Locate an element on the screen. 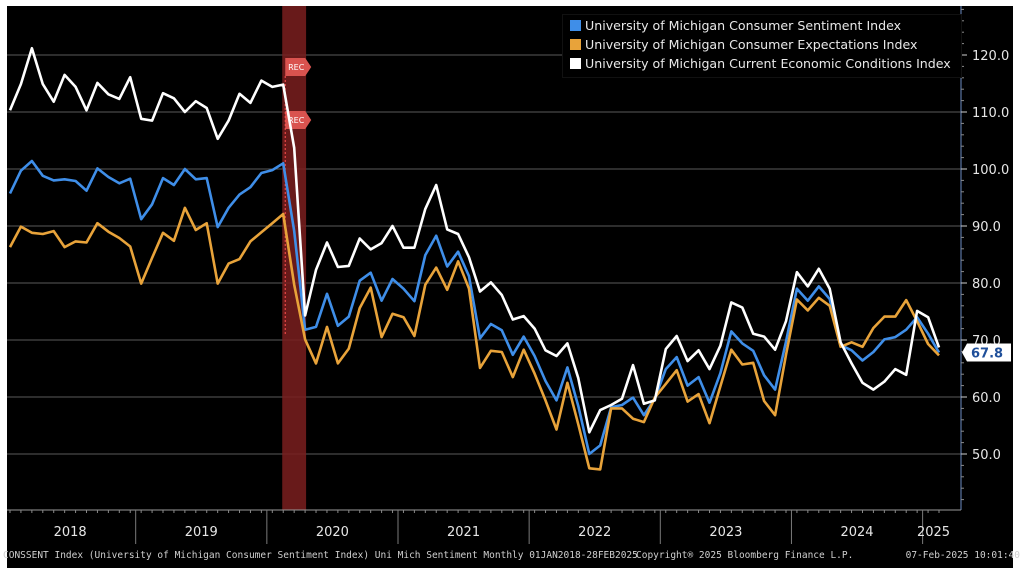 The image size is (1024, 573). x-year-label-2023: 2023 is located at coordinates (725, 532).